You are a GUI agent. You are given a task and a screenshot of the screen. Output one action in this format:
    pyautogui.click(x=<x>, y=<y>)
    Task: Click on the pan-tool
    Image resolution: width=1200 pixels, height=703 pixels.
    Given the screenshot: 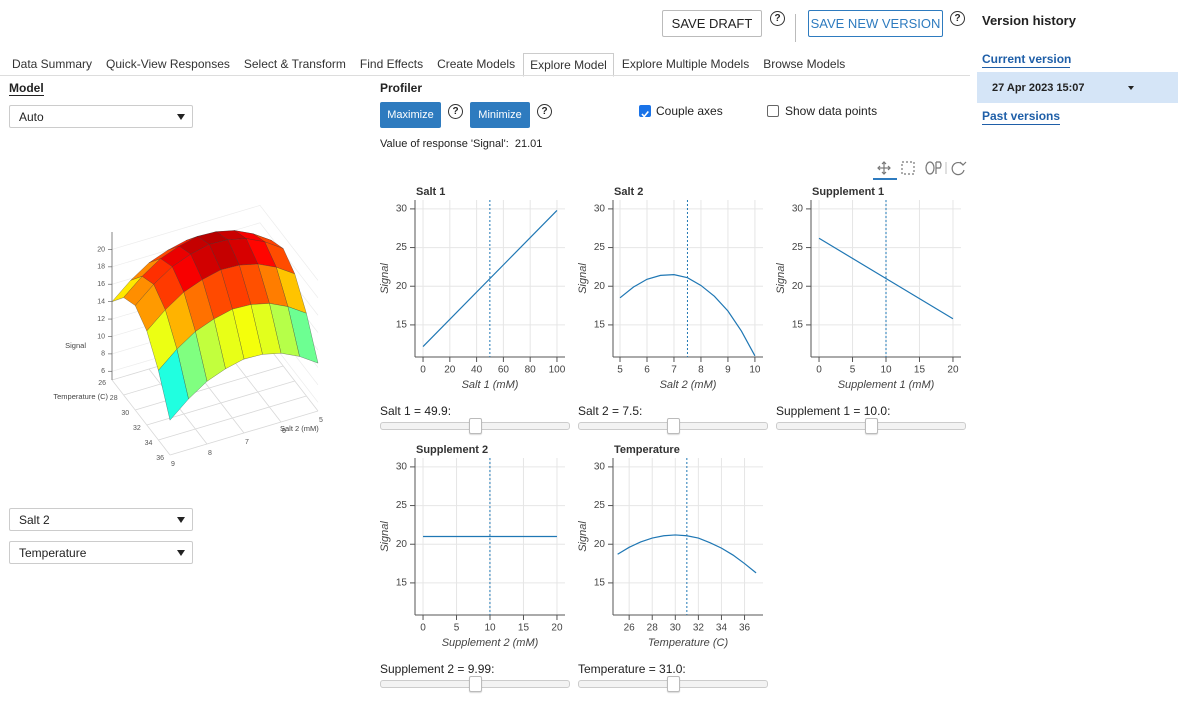 What is the action you would take?
    pyautogui.click(x=884, y=168)
    